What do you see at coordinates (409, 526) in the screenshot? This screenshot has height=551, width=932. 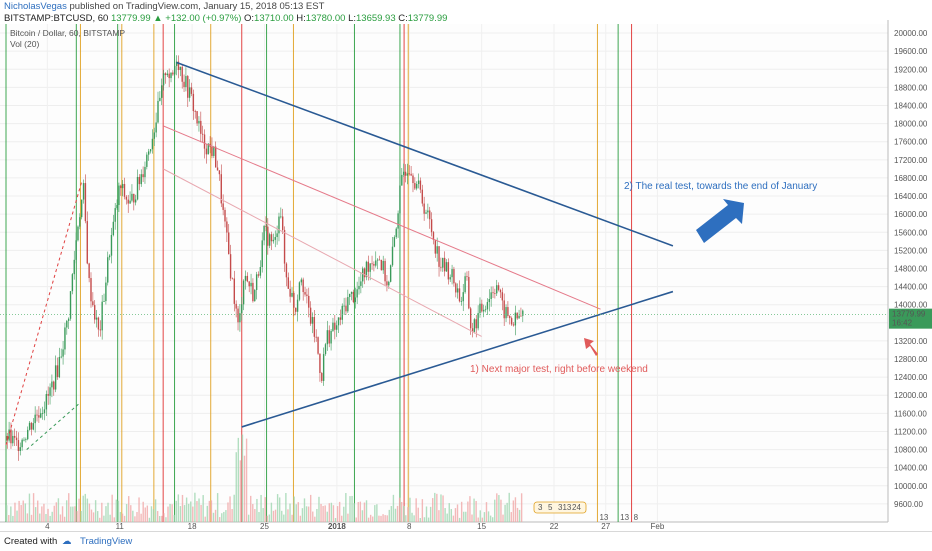 I see `x-tick-label: 8` at bounding box center [409, 526].